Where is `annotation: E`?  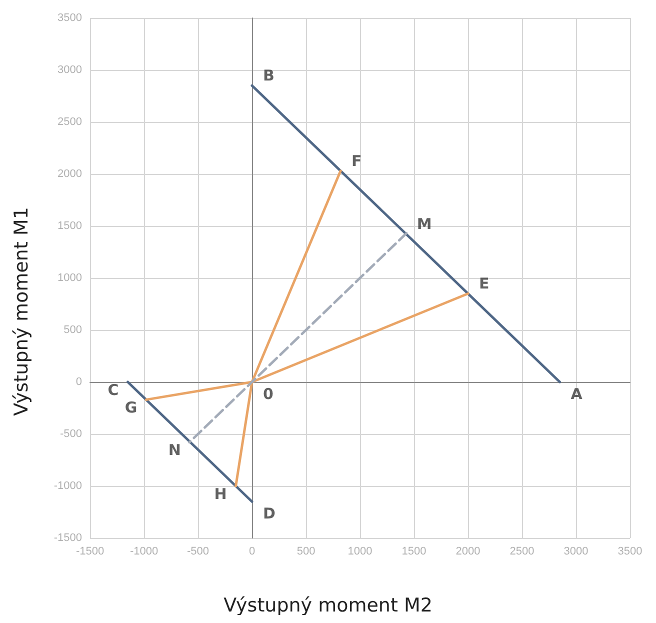 annotation: E is located at coordinates (484, 283).